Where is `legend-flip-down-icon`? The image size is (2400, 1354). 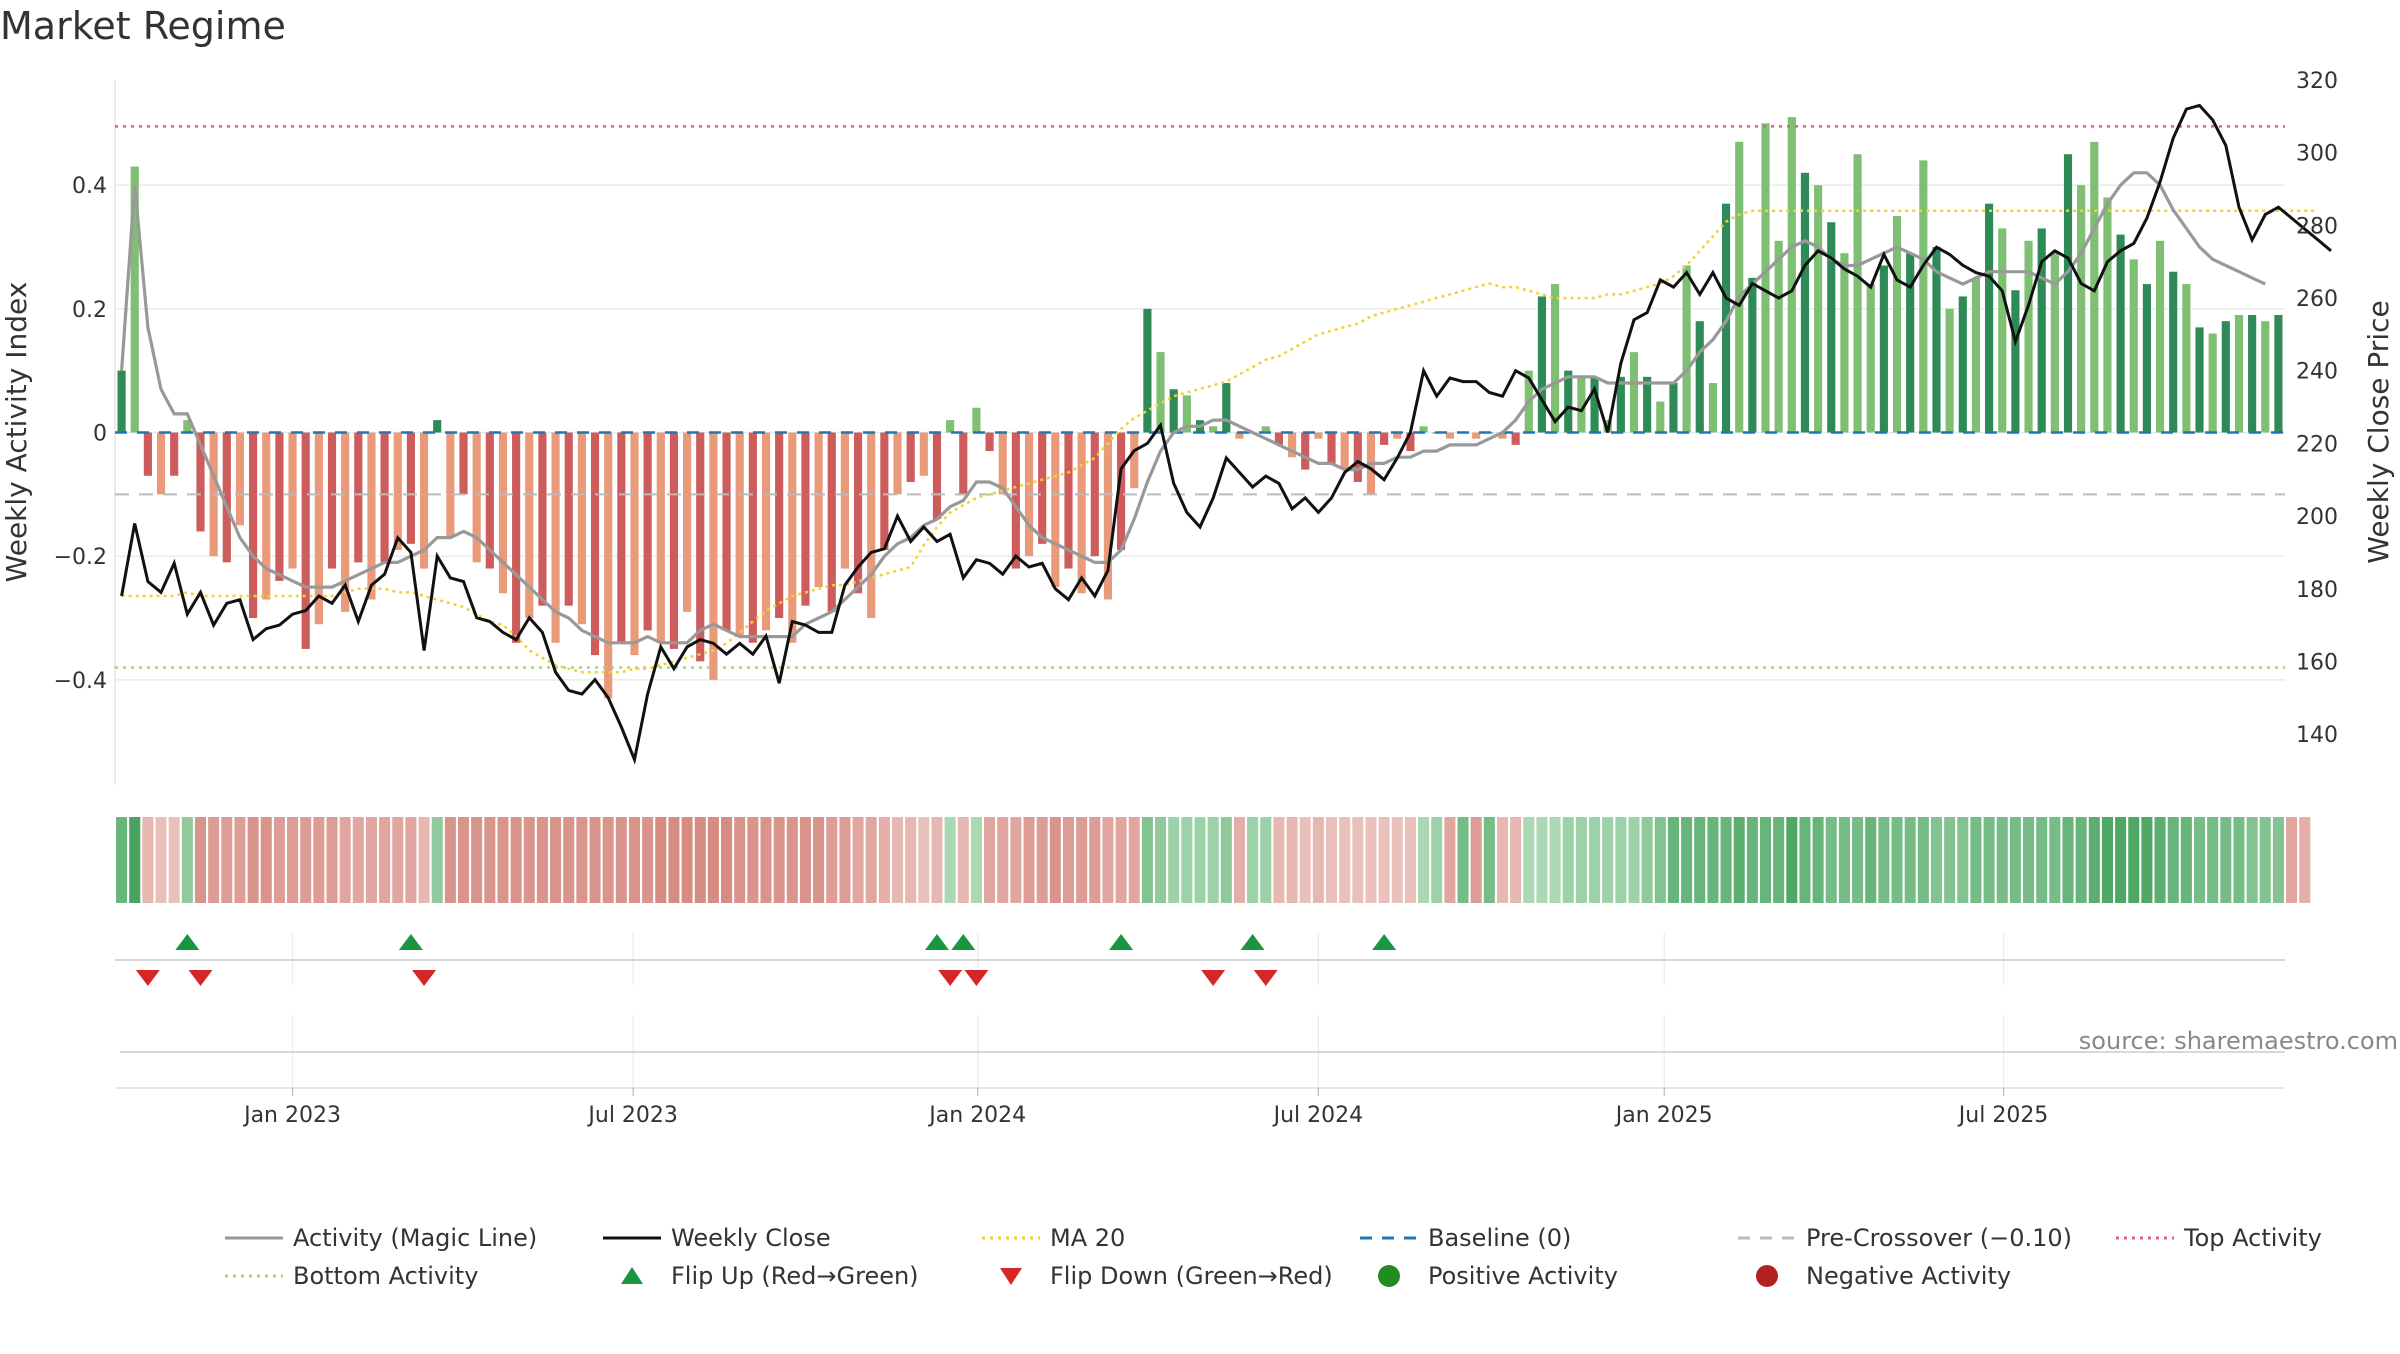
legend-flip-down-icon is located at coordinates (1011, 1276).